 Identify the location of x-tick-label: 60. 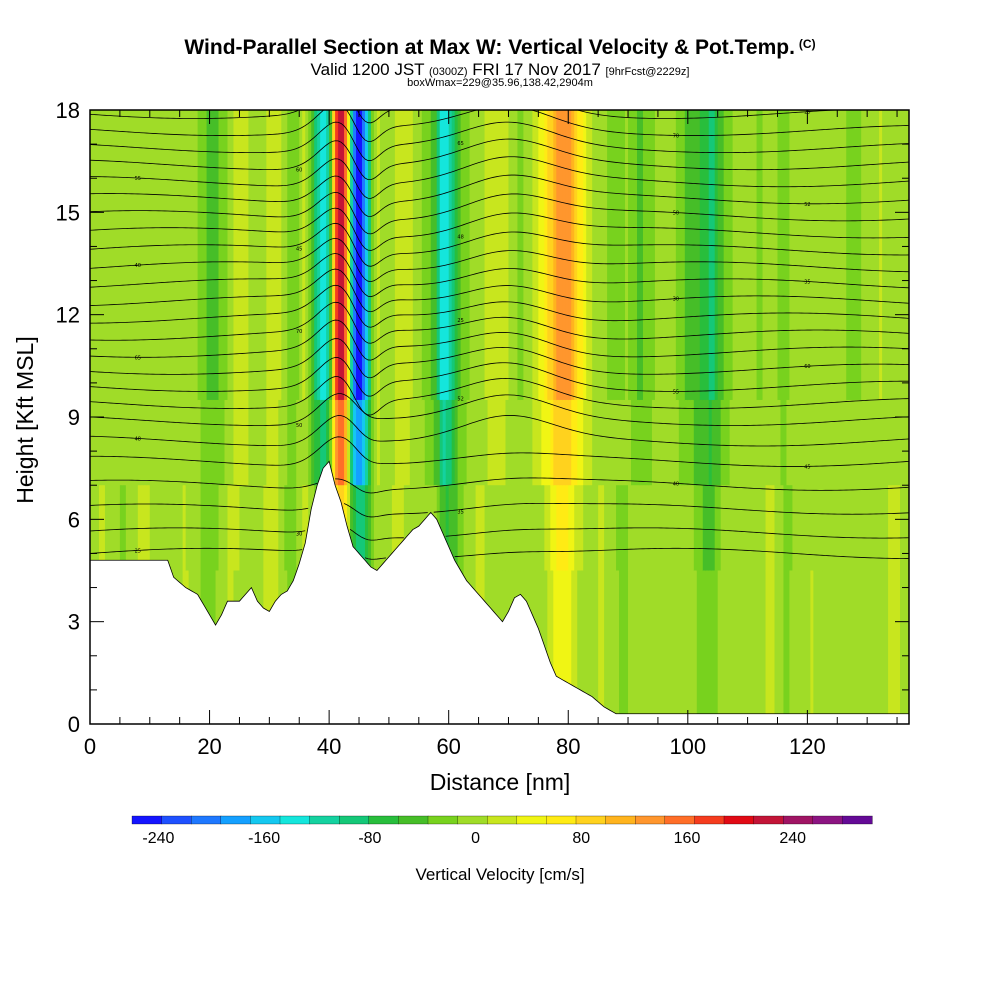
(448, 746).